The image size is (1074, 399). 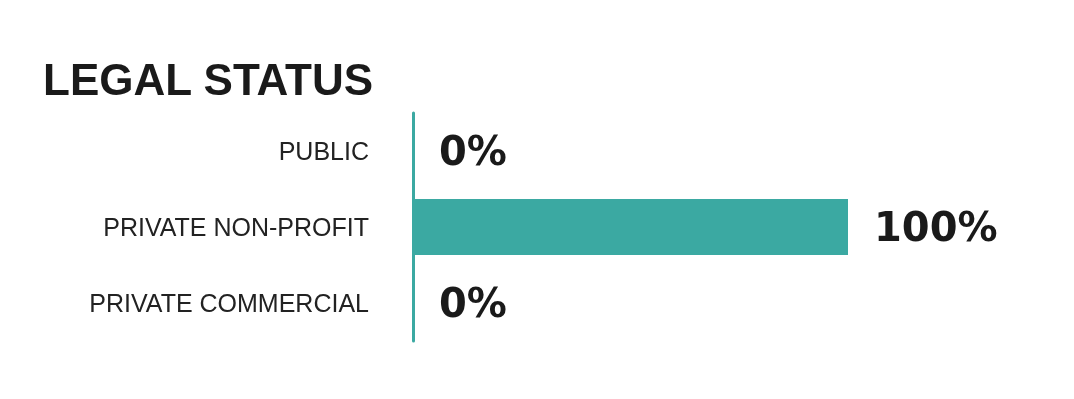 What do you see at coordinates (236, 227) in the screenshot?
I see `y-tick-label: PRIVATE NON-PROFIT` at bounding box center [236, 227].